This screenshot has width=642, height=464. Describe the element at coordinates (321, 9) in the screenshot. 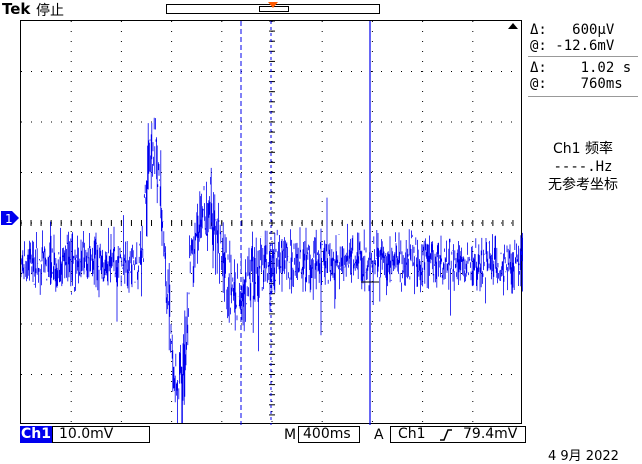

I see `status-bar: Tek 停止` at that location.